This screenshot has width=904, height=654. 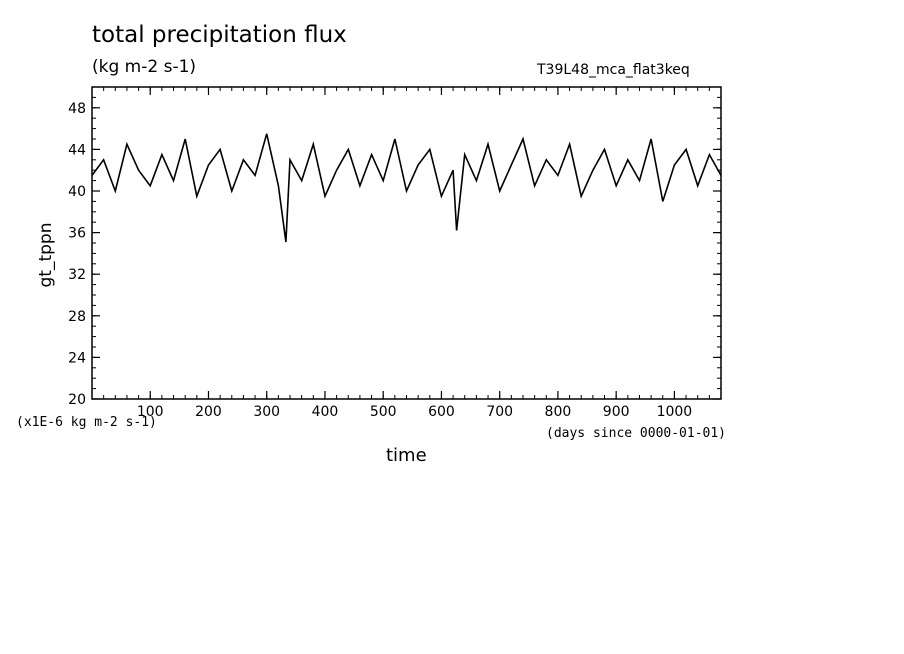 What do you see at coordinates (325, 412) in the screenshot?
I see `x-tick-label: 400` at bounding box center [325, 412].